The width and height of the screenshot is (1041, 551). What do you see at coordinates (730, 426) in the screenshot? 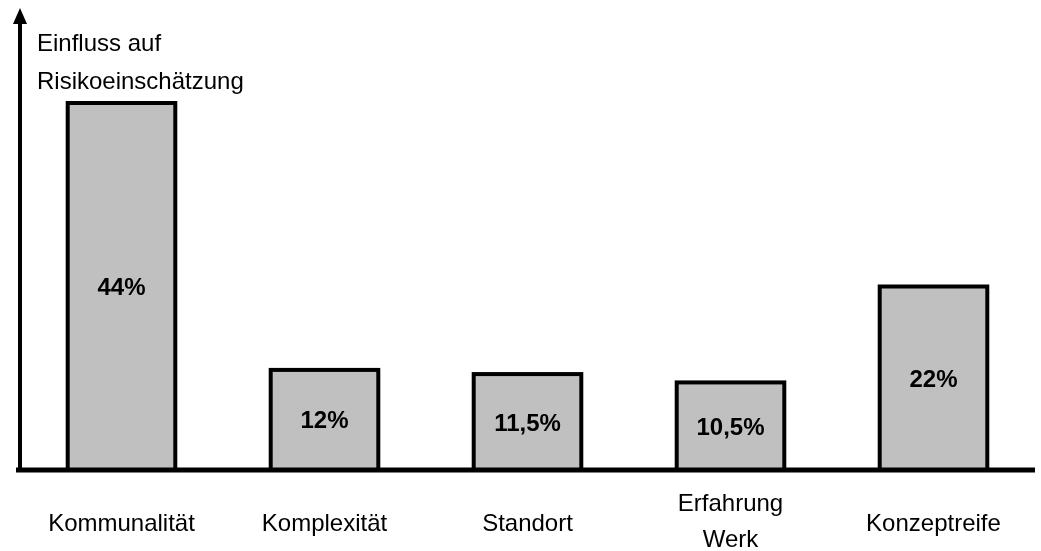
I see `data-label: 10,5%` at bounding box center [730, 426].